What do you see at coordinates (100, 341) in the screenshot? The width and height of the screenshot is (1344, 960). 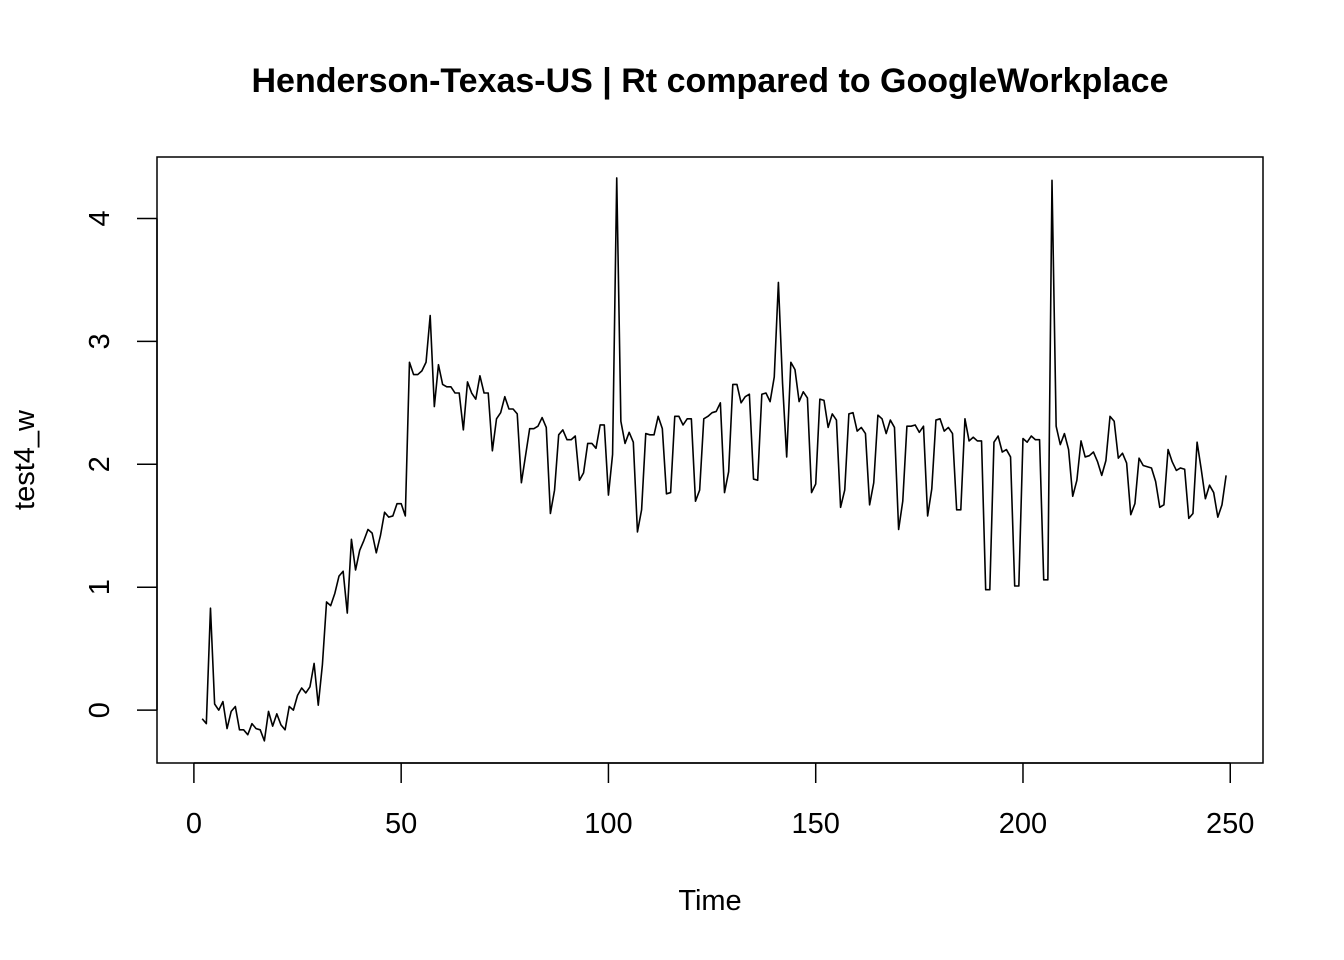 I see `y-tick-label: 3` at bounding box center [100, 341].